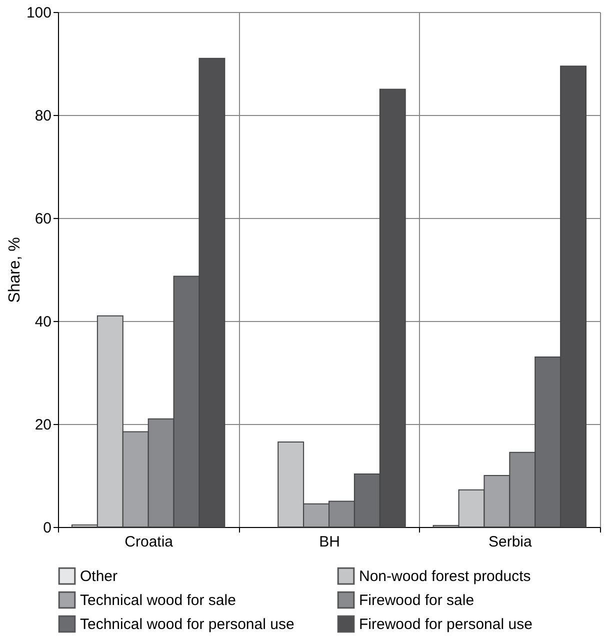  What do you see at coordinates (43, 219) in the screenshot?
I see `y-tick-label: 60` at bounding box center [43, 219].